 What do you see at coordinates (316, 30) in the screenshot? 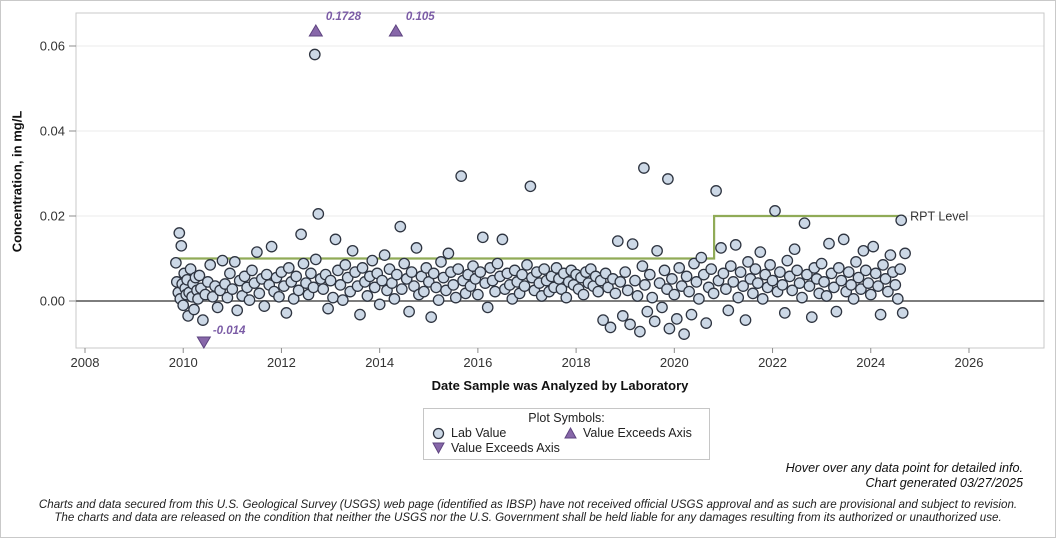
I see `value-exceeds-axis-up-marker` at bounding box center [316, 30].